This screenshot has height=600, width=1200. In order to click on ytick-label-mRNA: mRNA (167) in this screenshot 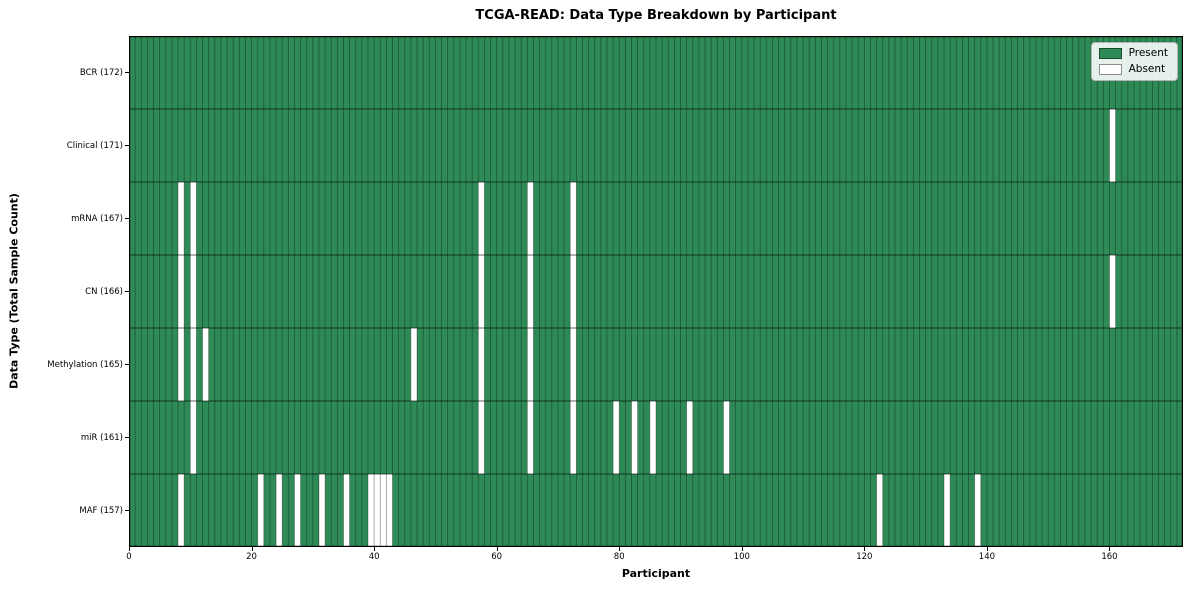, I will do `click(97, 218)`.